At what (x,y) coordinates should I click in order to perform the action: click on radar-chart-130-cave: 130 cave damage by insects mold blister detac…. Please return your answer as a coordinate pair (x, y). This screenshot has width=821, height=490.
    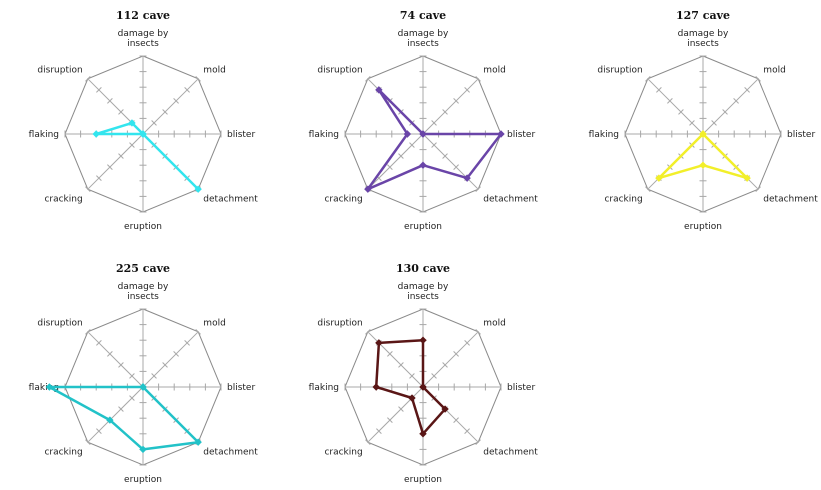
    Looking at the image, I should click on (424, 373).